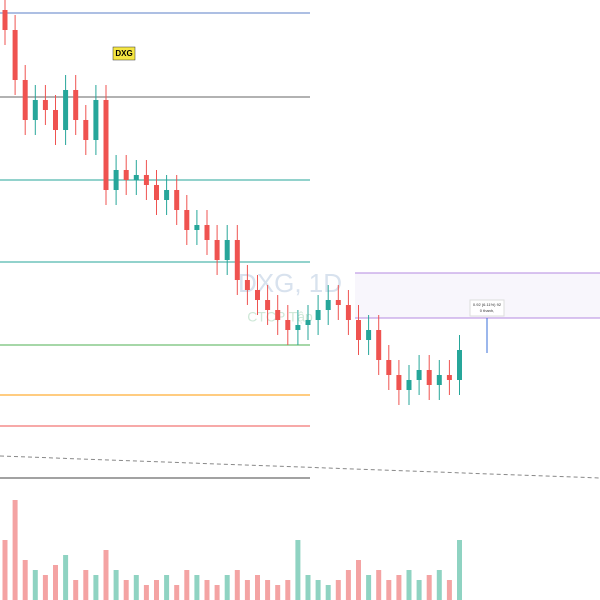 Image resolution: width=600 pixels, height=600 pixels. Describe the element at coordinates (290, 283) in the screenshot. I see `watermark: DXG, 1D` at that location.